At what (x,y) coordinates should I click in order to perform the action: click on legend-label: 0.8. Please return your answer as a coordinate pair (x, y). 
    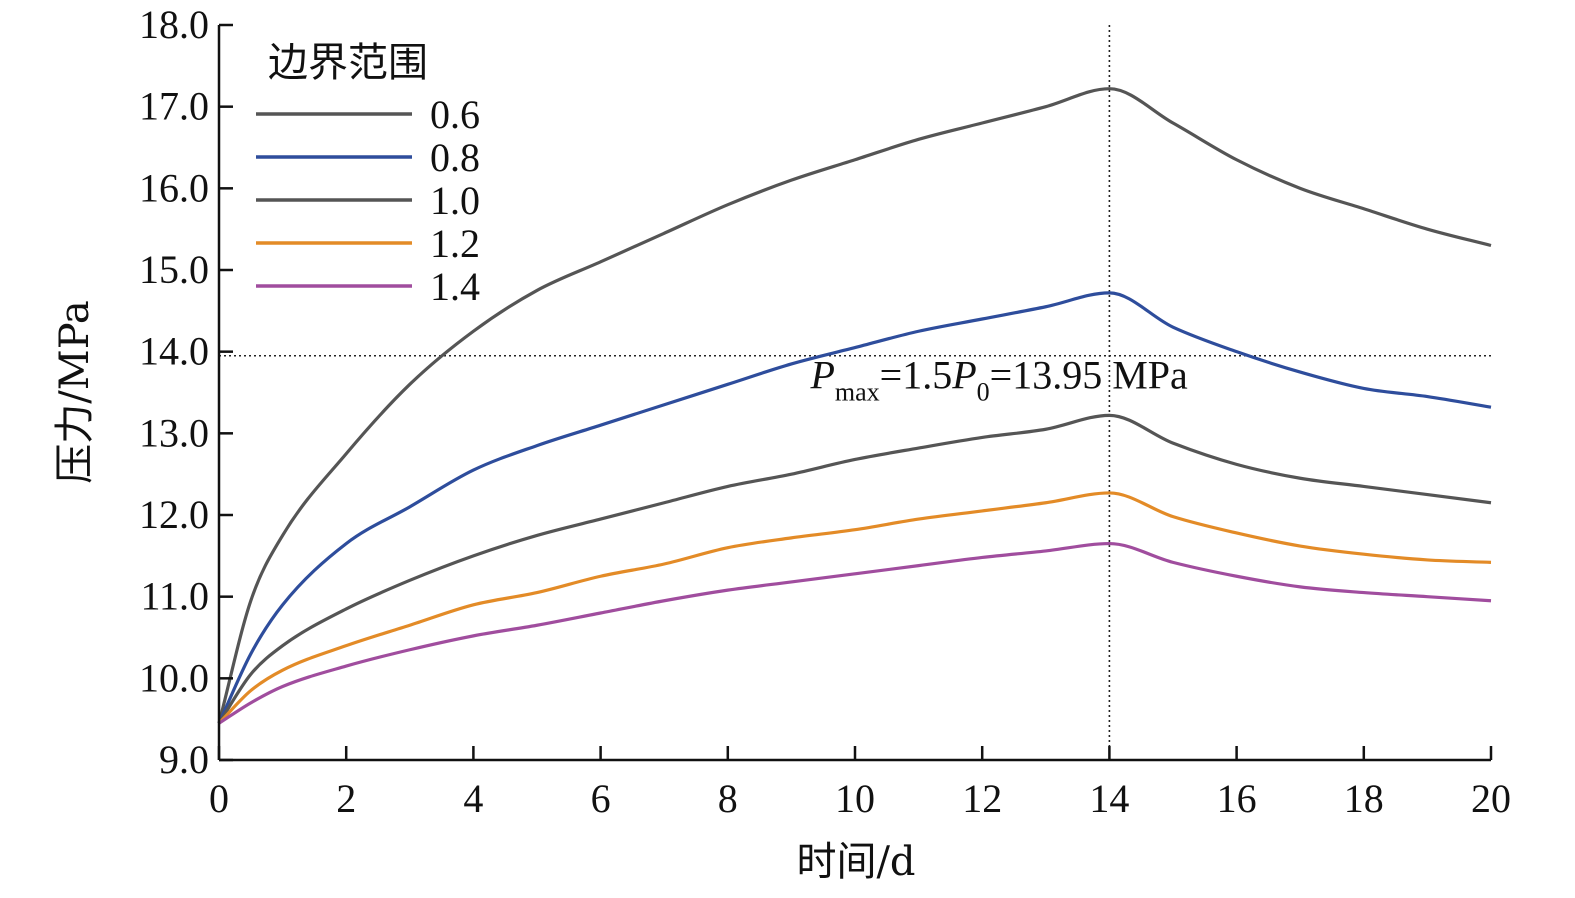
    Looking at the image, I should click on (455, 157).